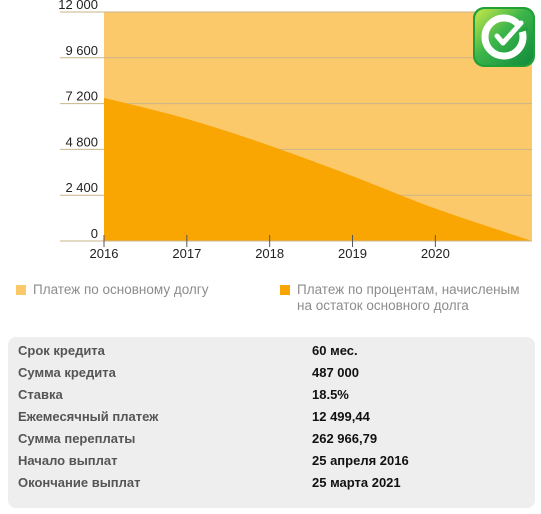 This screenshot has height=514, width=541. What do you see at coordinates (341, 416) in the screenshot?
I see `info-value: 12 499,44` at bounding box center [341, 416].